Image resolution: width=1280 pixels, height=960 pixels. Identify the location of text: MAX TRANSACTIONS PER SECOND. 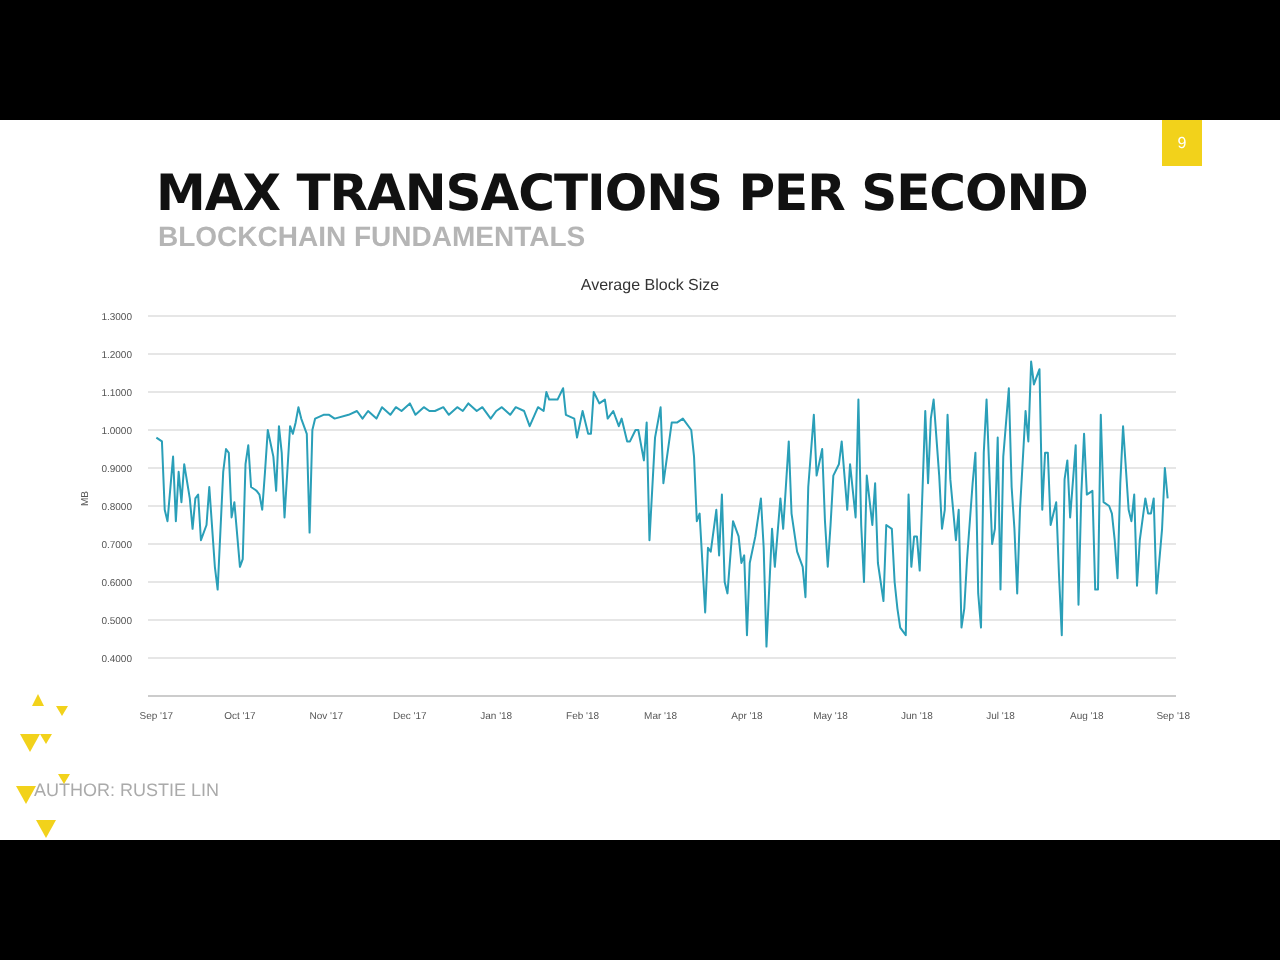
(622, 193).